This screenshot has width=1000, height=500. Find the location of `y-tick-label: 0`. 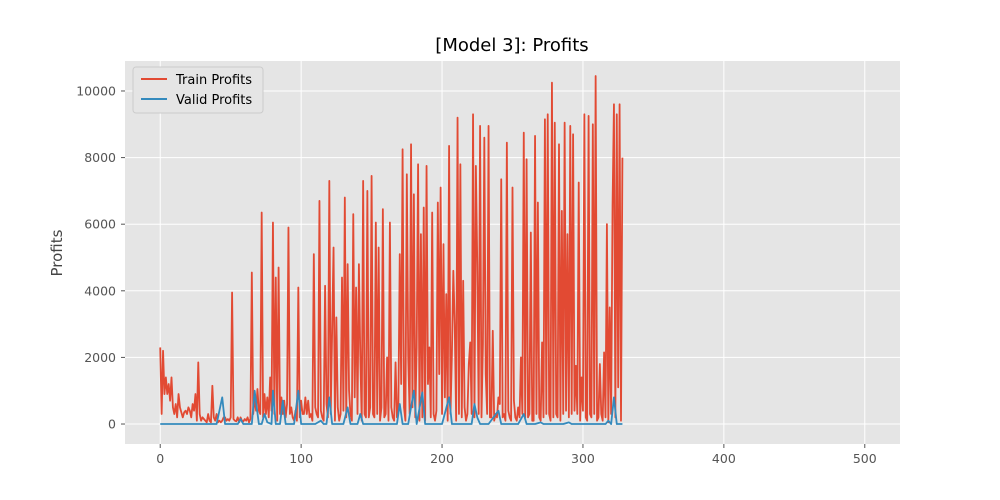

y-tick-label: 0 is located at coordinates (112, 424).